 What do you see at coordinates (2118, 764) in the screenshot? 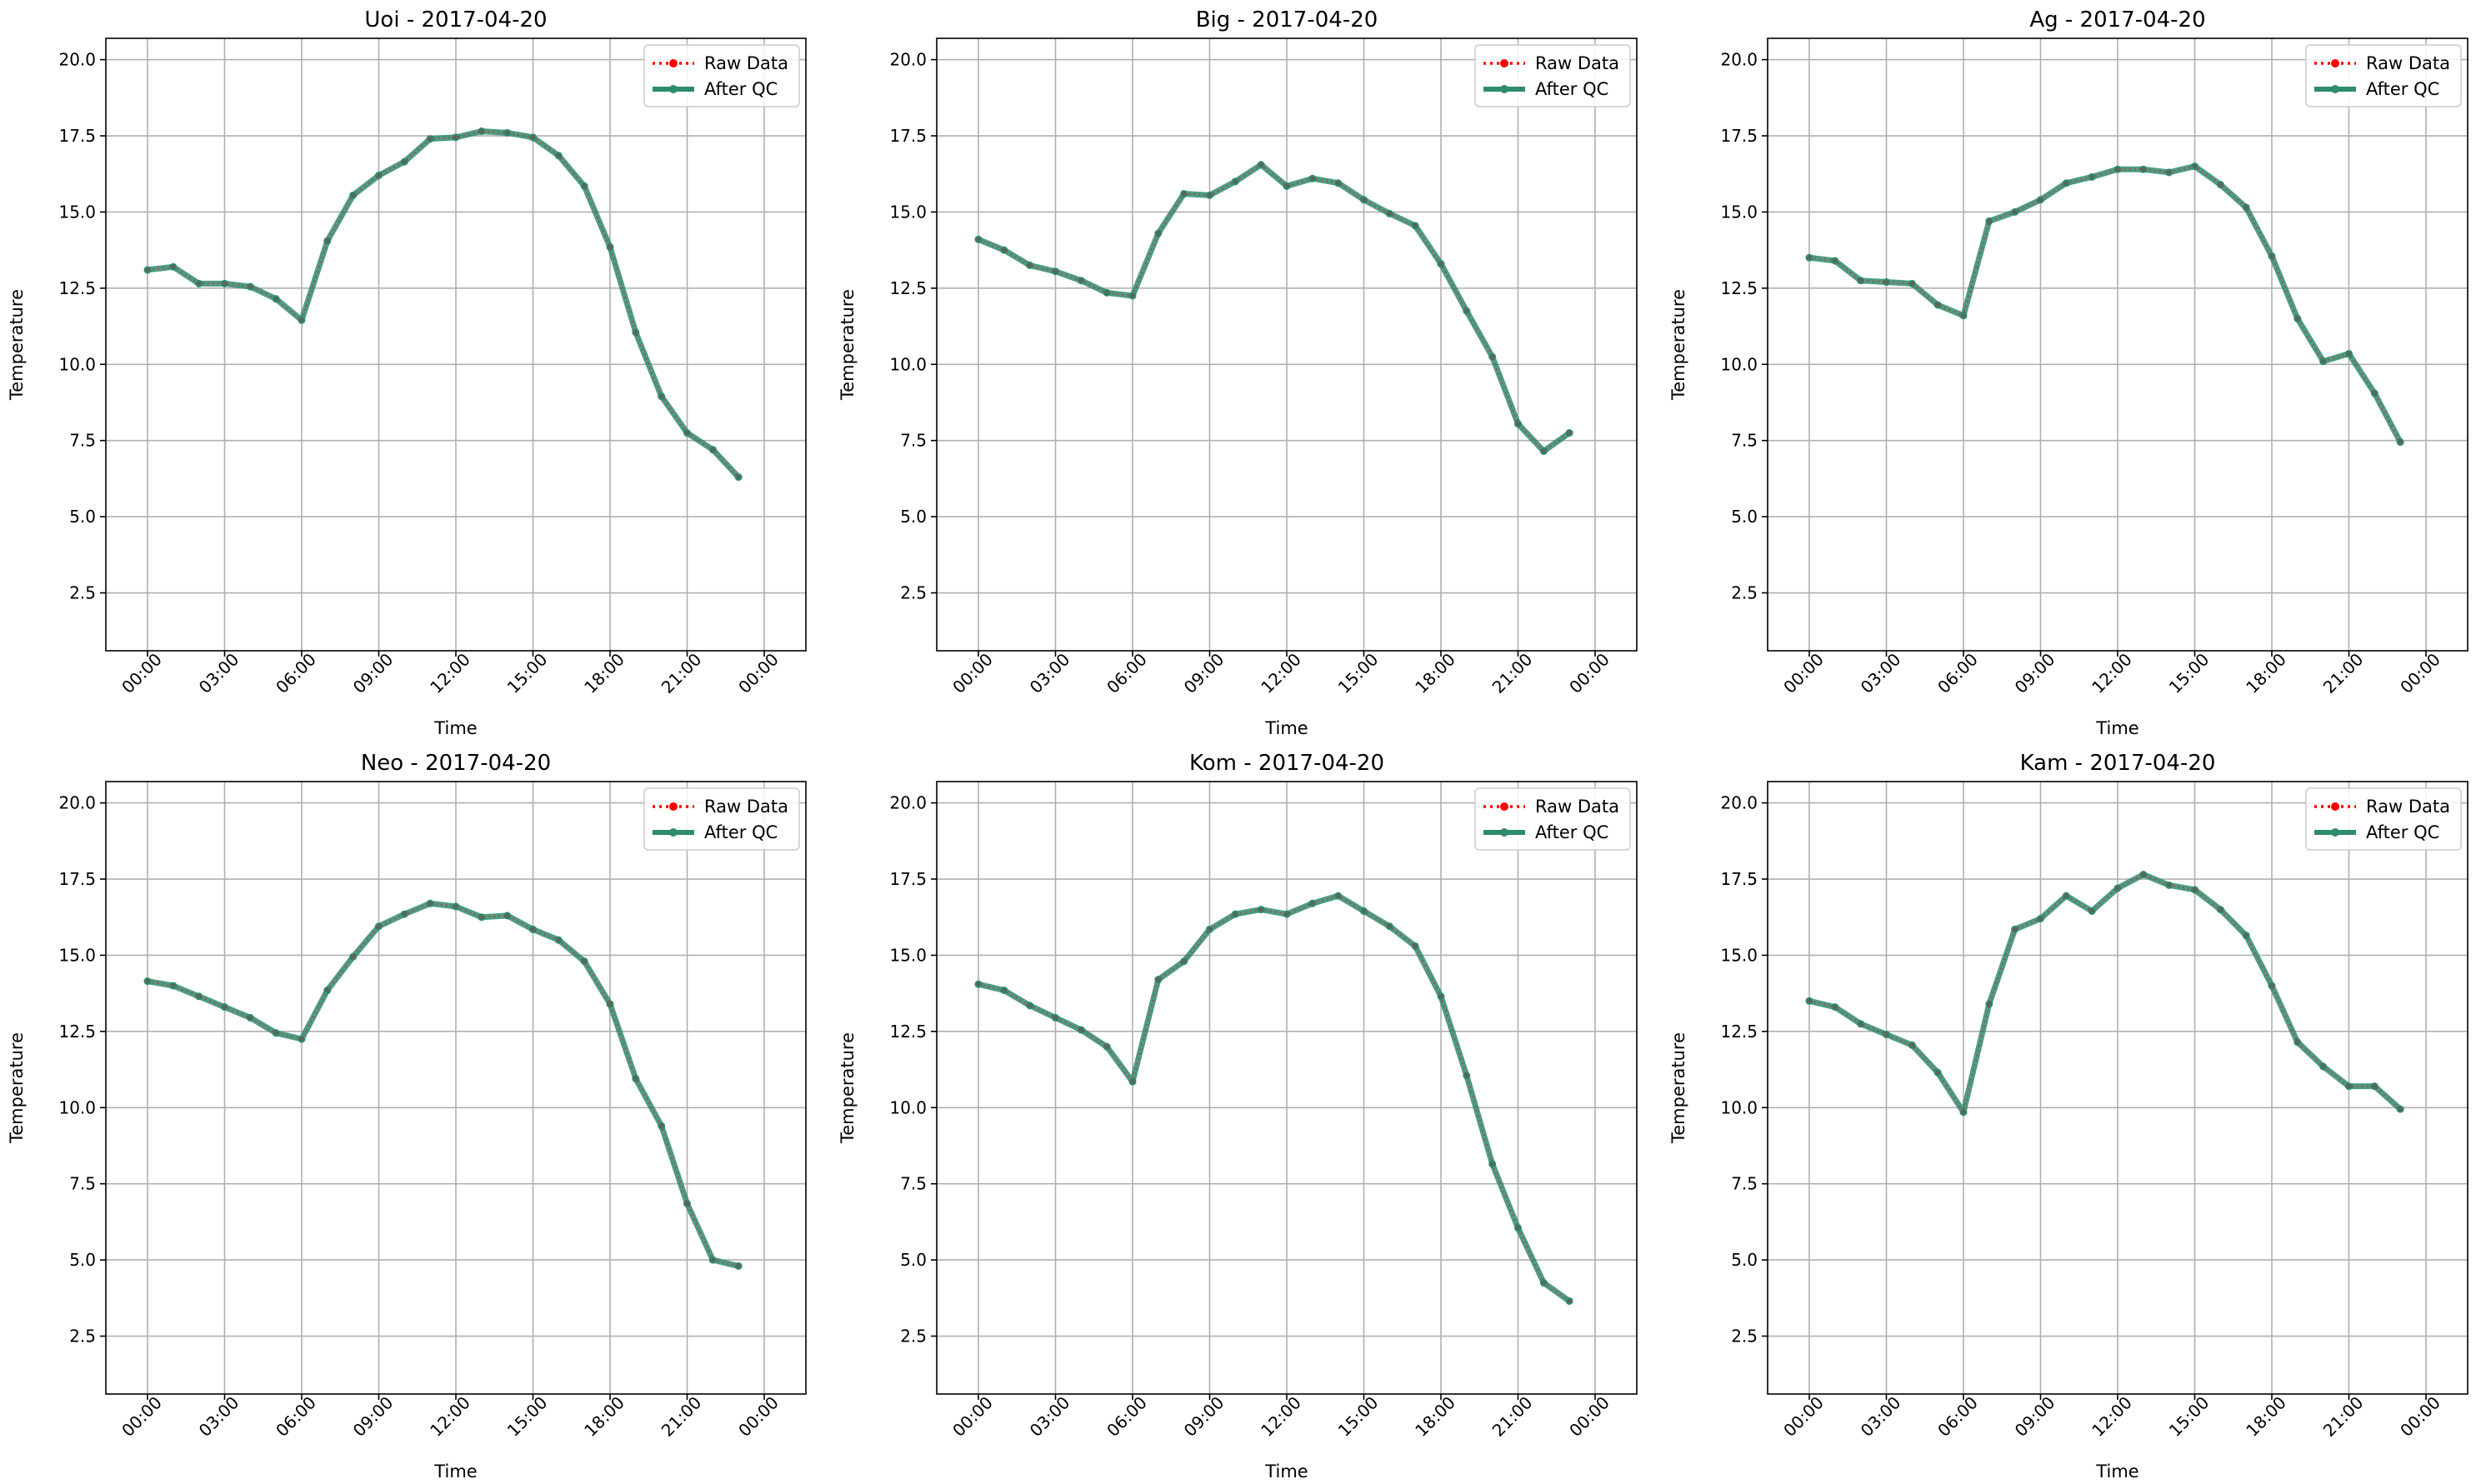
I see `chart-title: Kam - 2017-04-20` at bounding box center [2118, 764].